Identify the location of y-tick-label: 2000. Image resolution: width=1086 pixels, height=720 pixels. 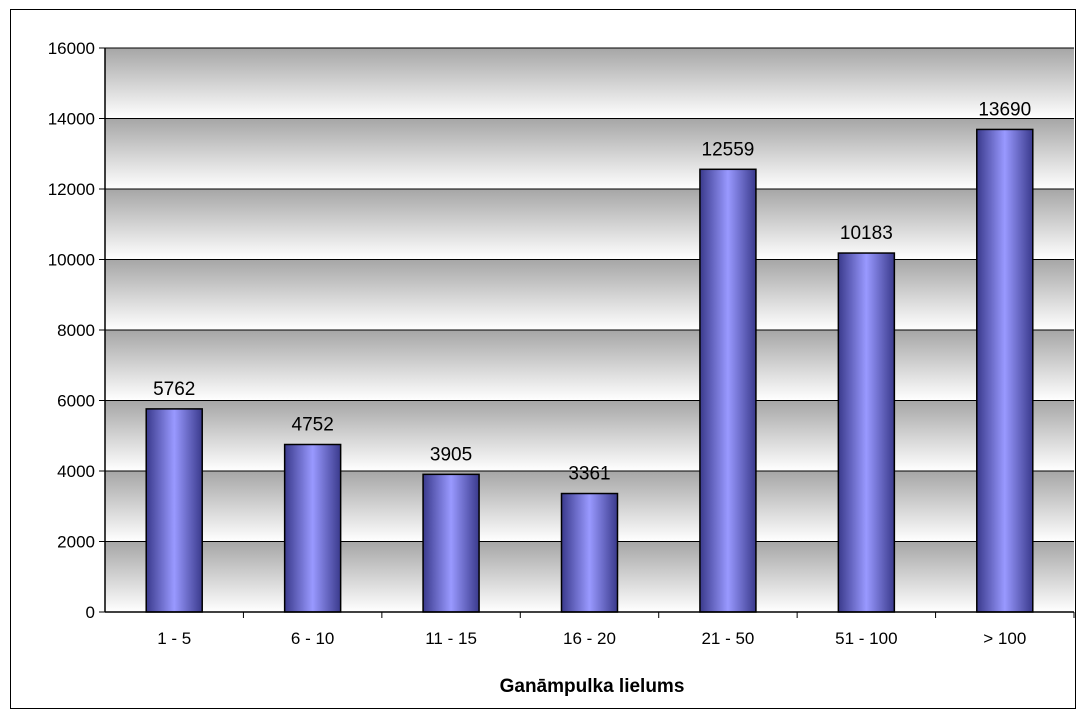
(76, 542).